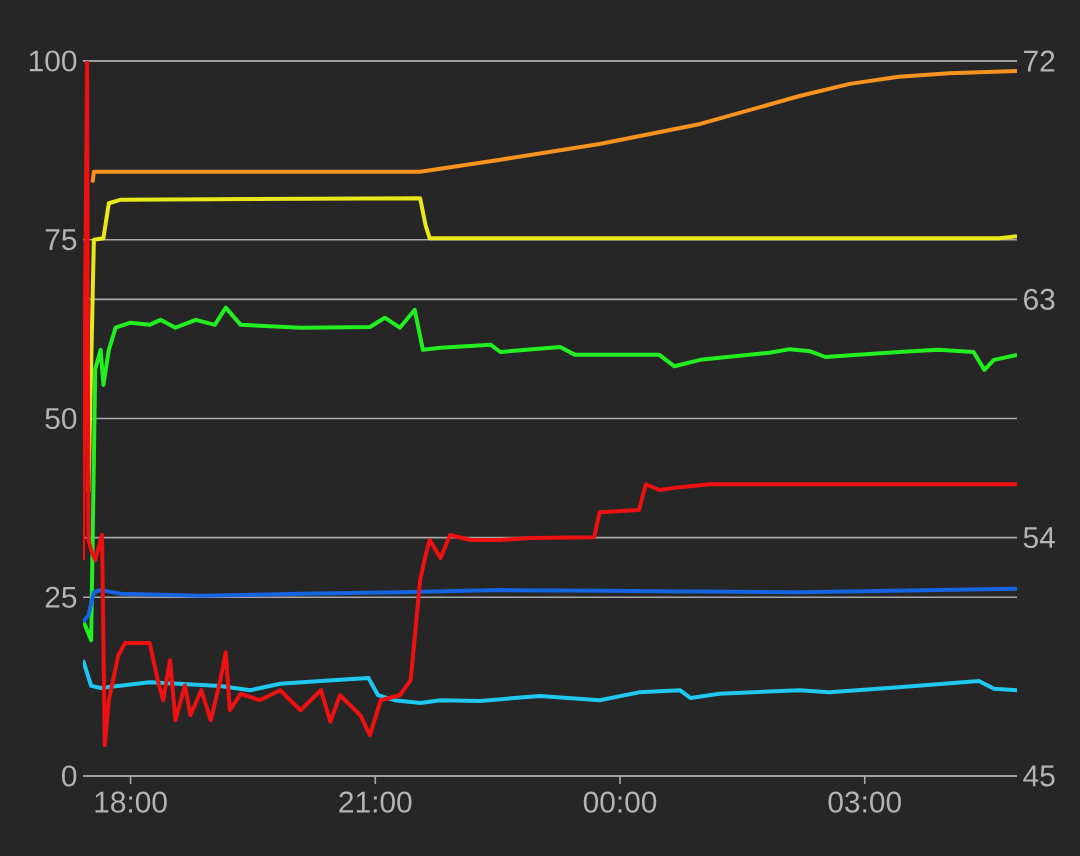 This screenshot has width=1080, height=856. Describe the element at coordinates (1039, 538) in the screenshot. I see `y2-tick-label: 54` at that location.